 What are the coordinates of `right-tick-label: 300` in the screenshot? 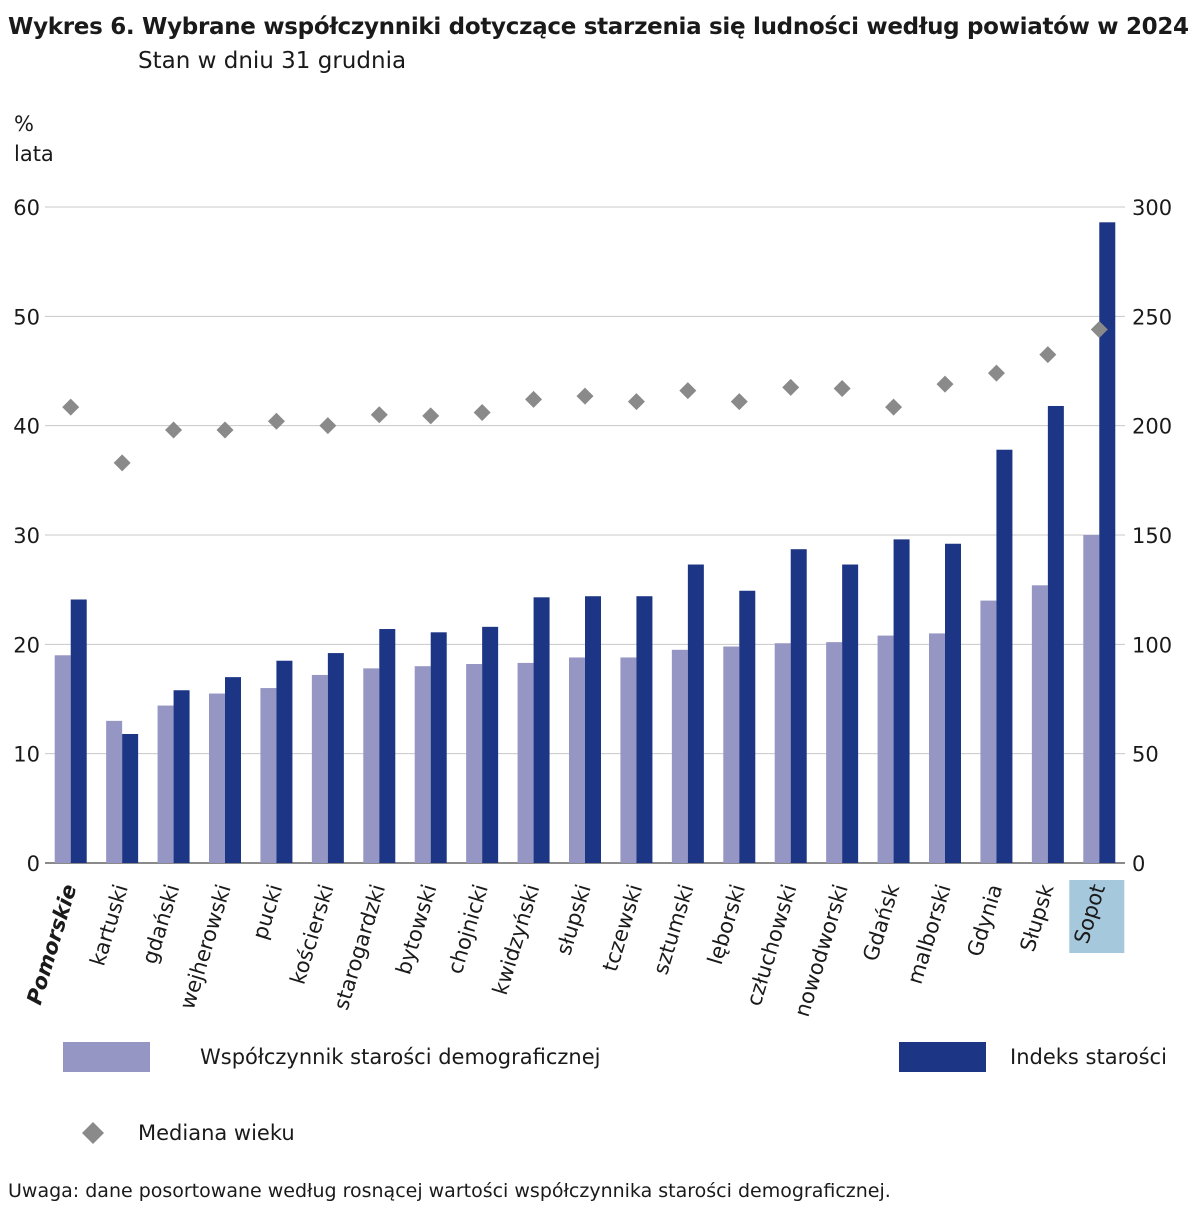 It's located at (1152, 208).